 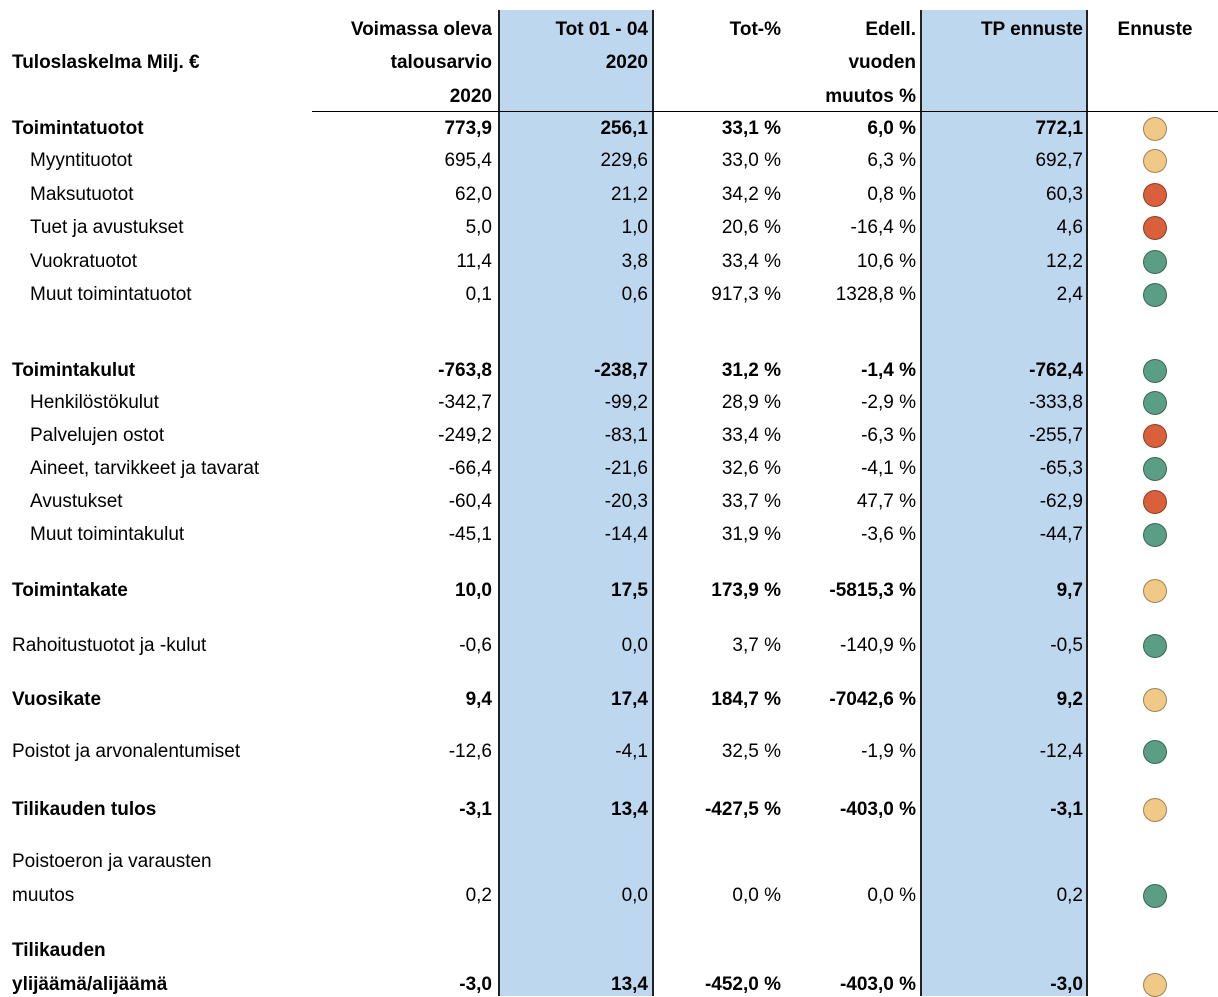 I want to click on cell-value: 17,5, so click(x=629, y=590).